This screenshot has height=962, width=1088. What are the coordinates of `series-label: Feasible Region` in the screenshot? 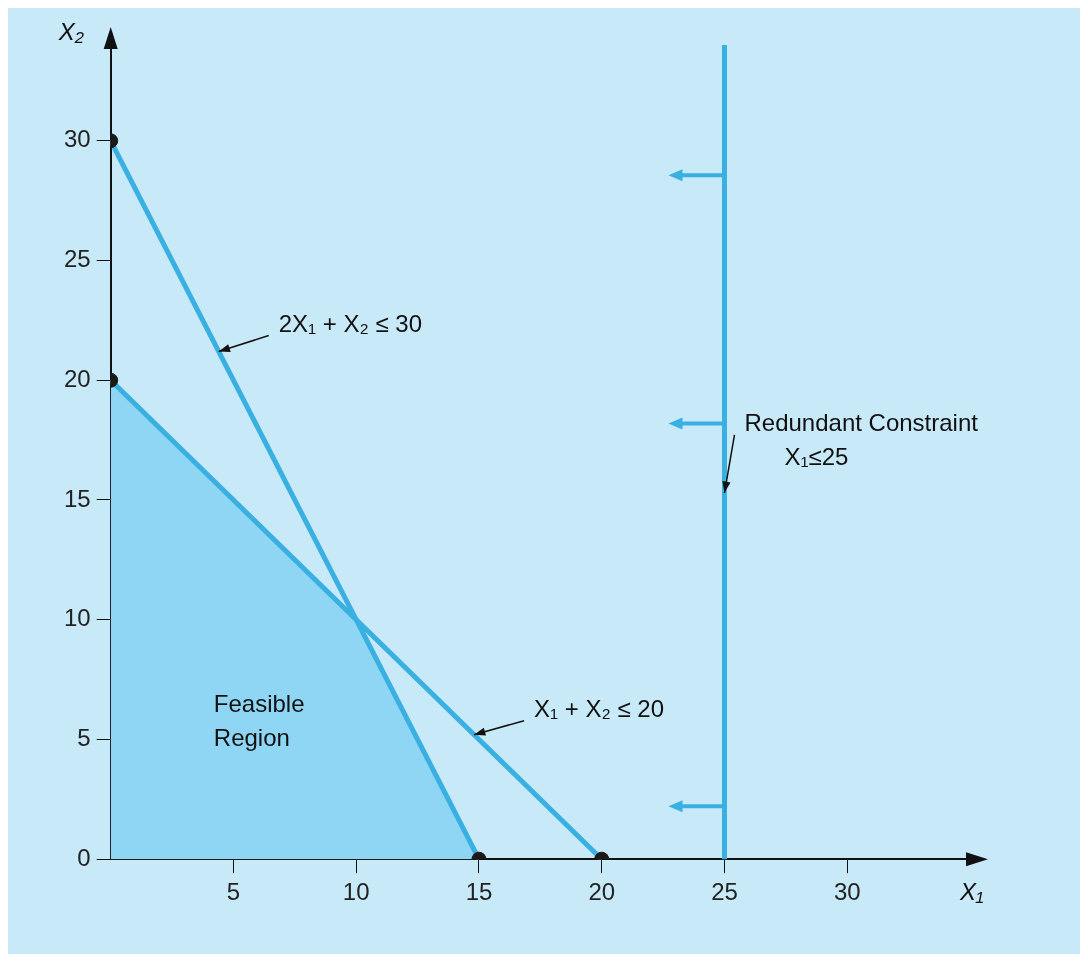 It's located at (259, 720).